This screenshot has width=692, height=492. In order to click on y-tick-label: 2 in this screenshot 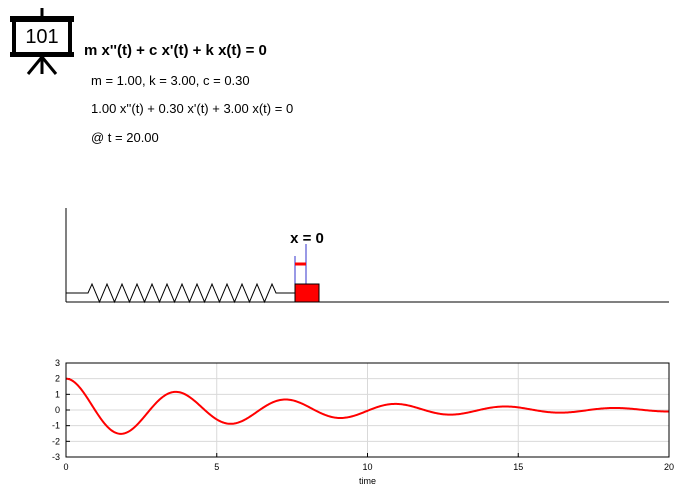, I will do `click(57, 379)`.